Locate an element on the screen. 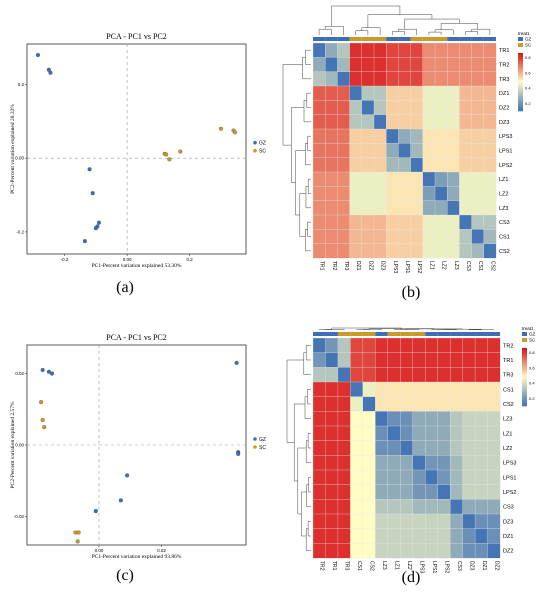 The image size is (550, 592). legend-label-sc: SC is located at coordinates (262, 448).